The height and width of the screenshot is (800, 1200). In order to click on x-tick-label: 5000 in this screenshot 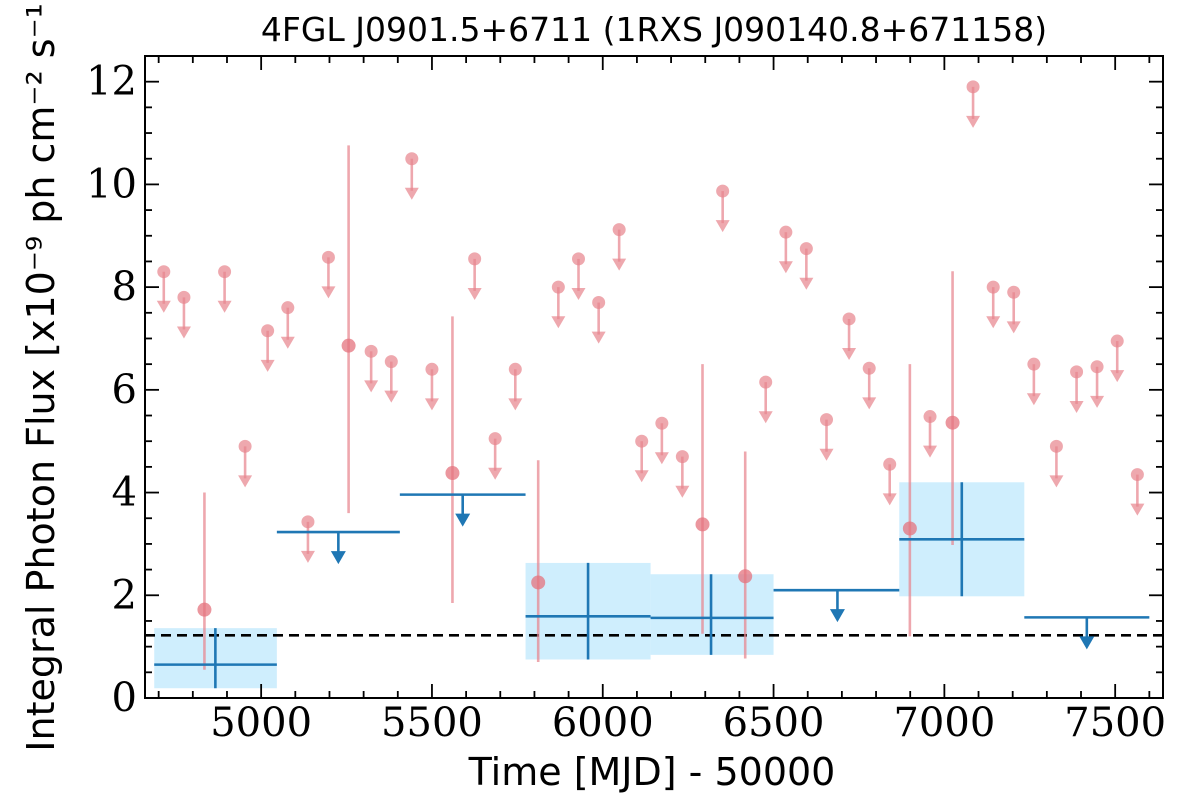, I will do `click(261, 723)`.